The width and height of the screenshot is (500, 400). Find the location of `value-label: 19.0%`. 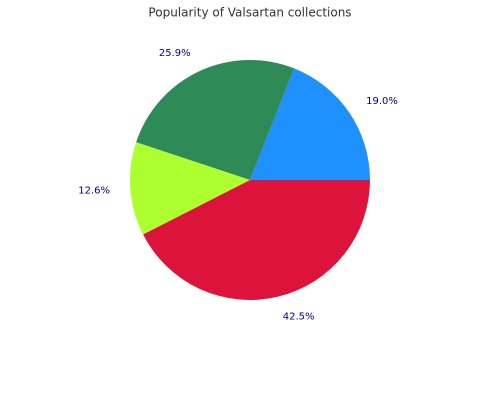

value-label: 19.0% is located at coordinates (382, 101).